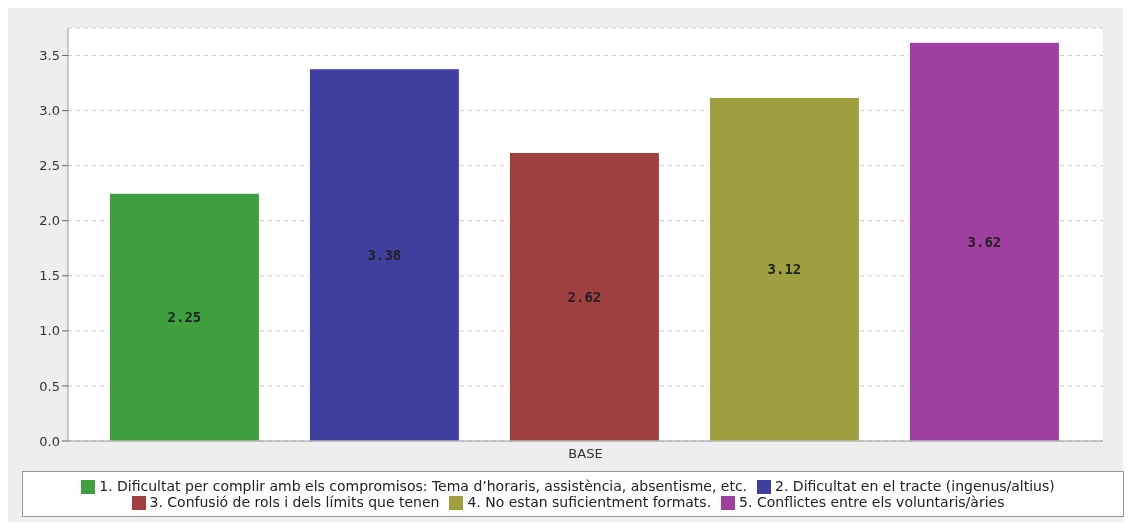 The width and height of the screenshot is (1131, 530). Describe the element at coordinates (49, 441) in the screenshot. I see `y-tick-label: 0.0` at that location.